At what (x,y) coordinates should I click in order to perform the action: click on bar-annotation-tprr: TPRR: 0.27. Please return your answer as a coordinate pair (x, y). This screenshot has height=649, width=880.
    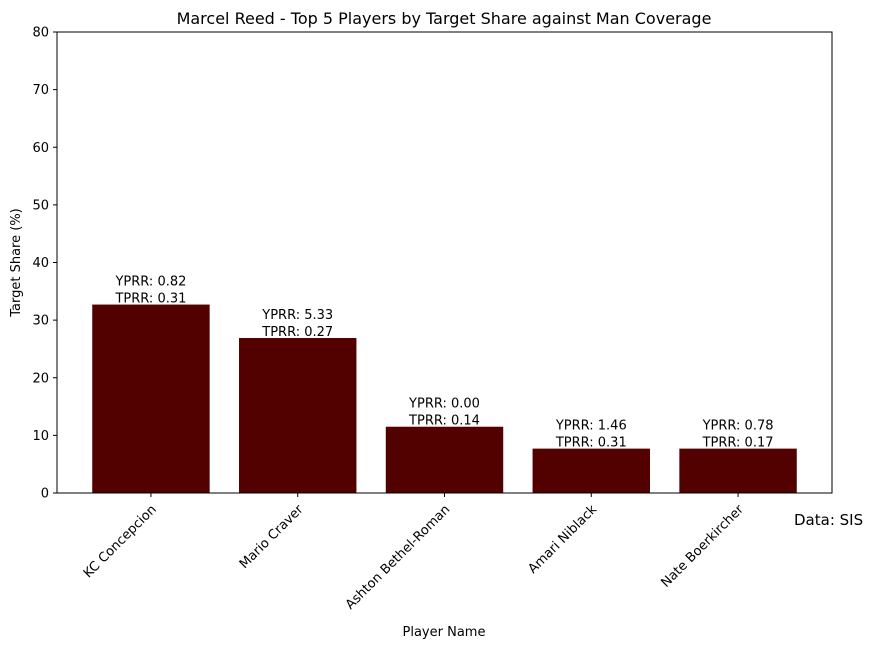
    Looking at the image, I should click on (297, 332).